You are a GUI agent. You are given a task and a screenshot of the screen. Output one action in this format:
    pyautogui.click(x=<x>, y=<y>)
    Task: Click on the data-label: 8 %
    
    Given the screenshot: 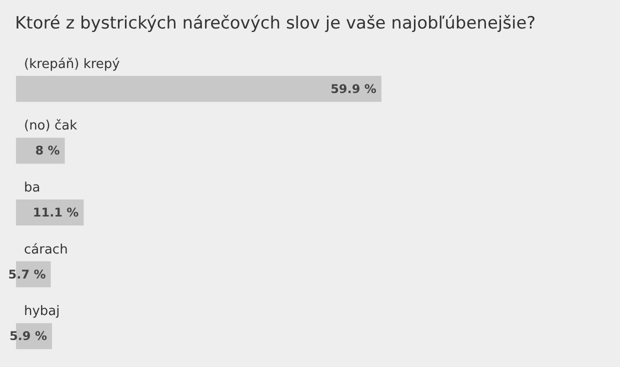 What is the action you would take?
    pyautogui.click(x=47, y=151)
    